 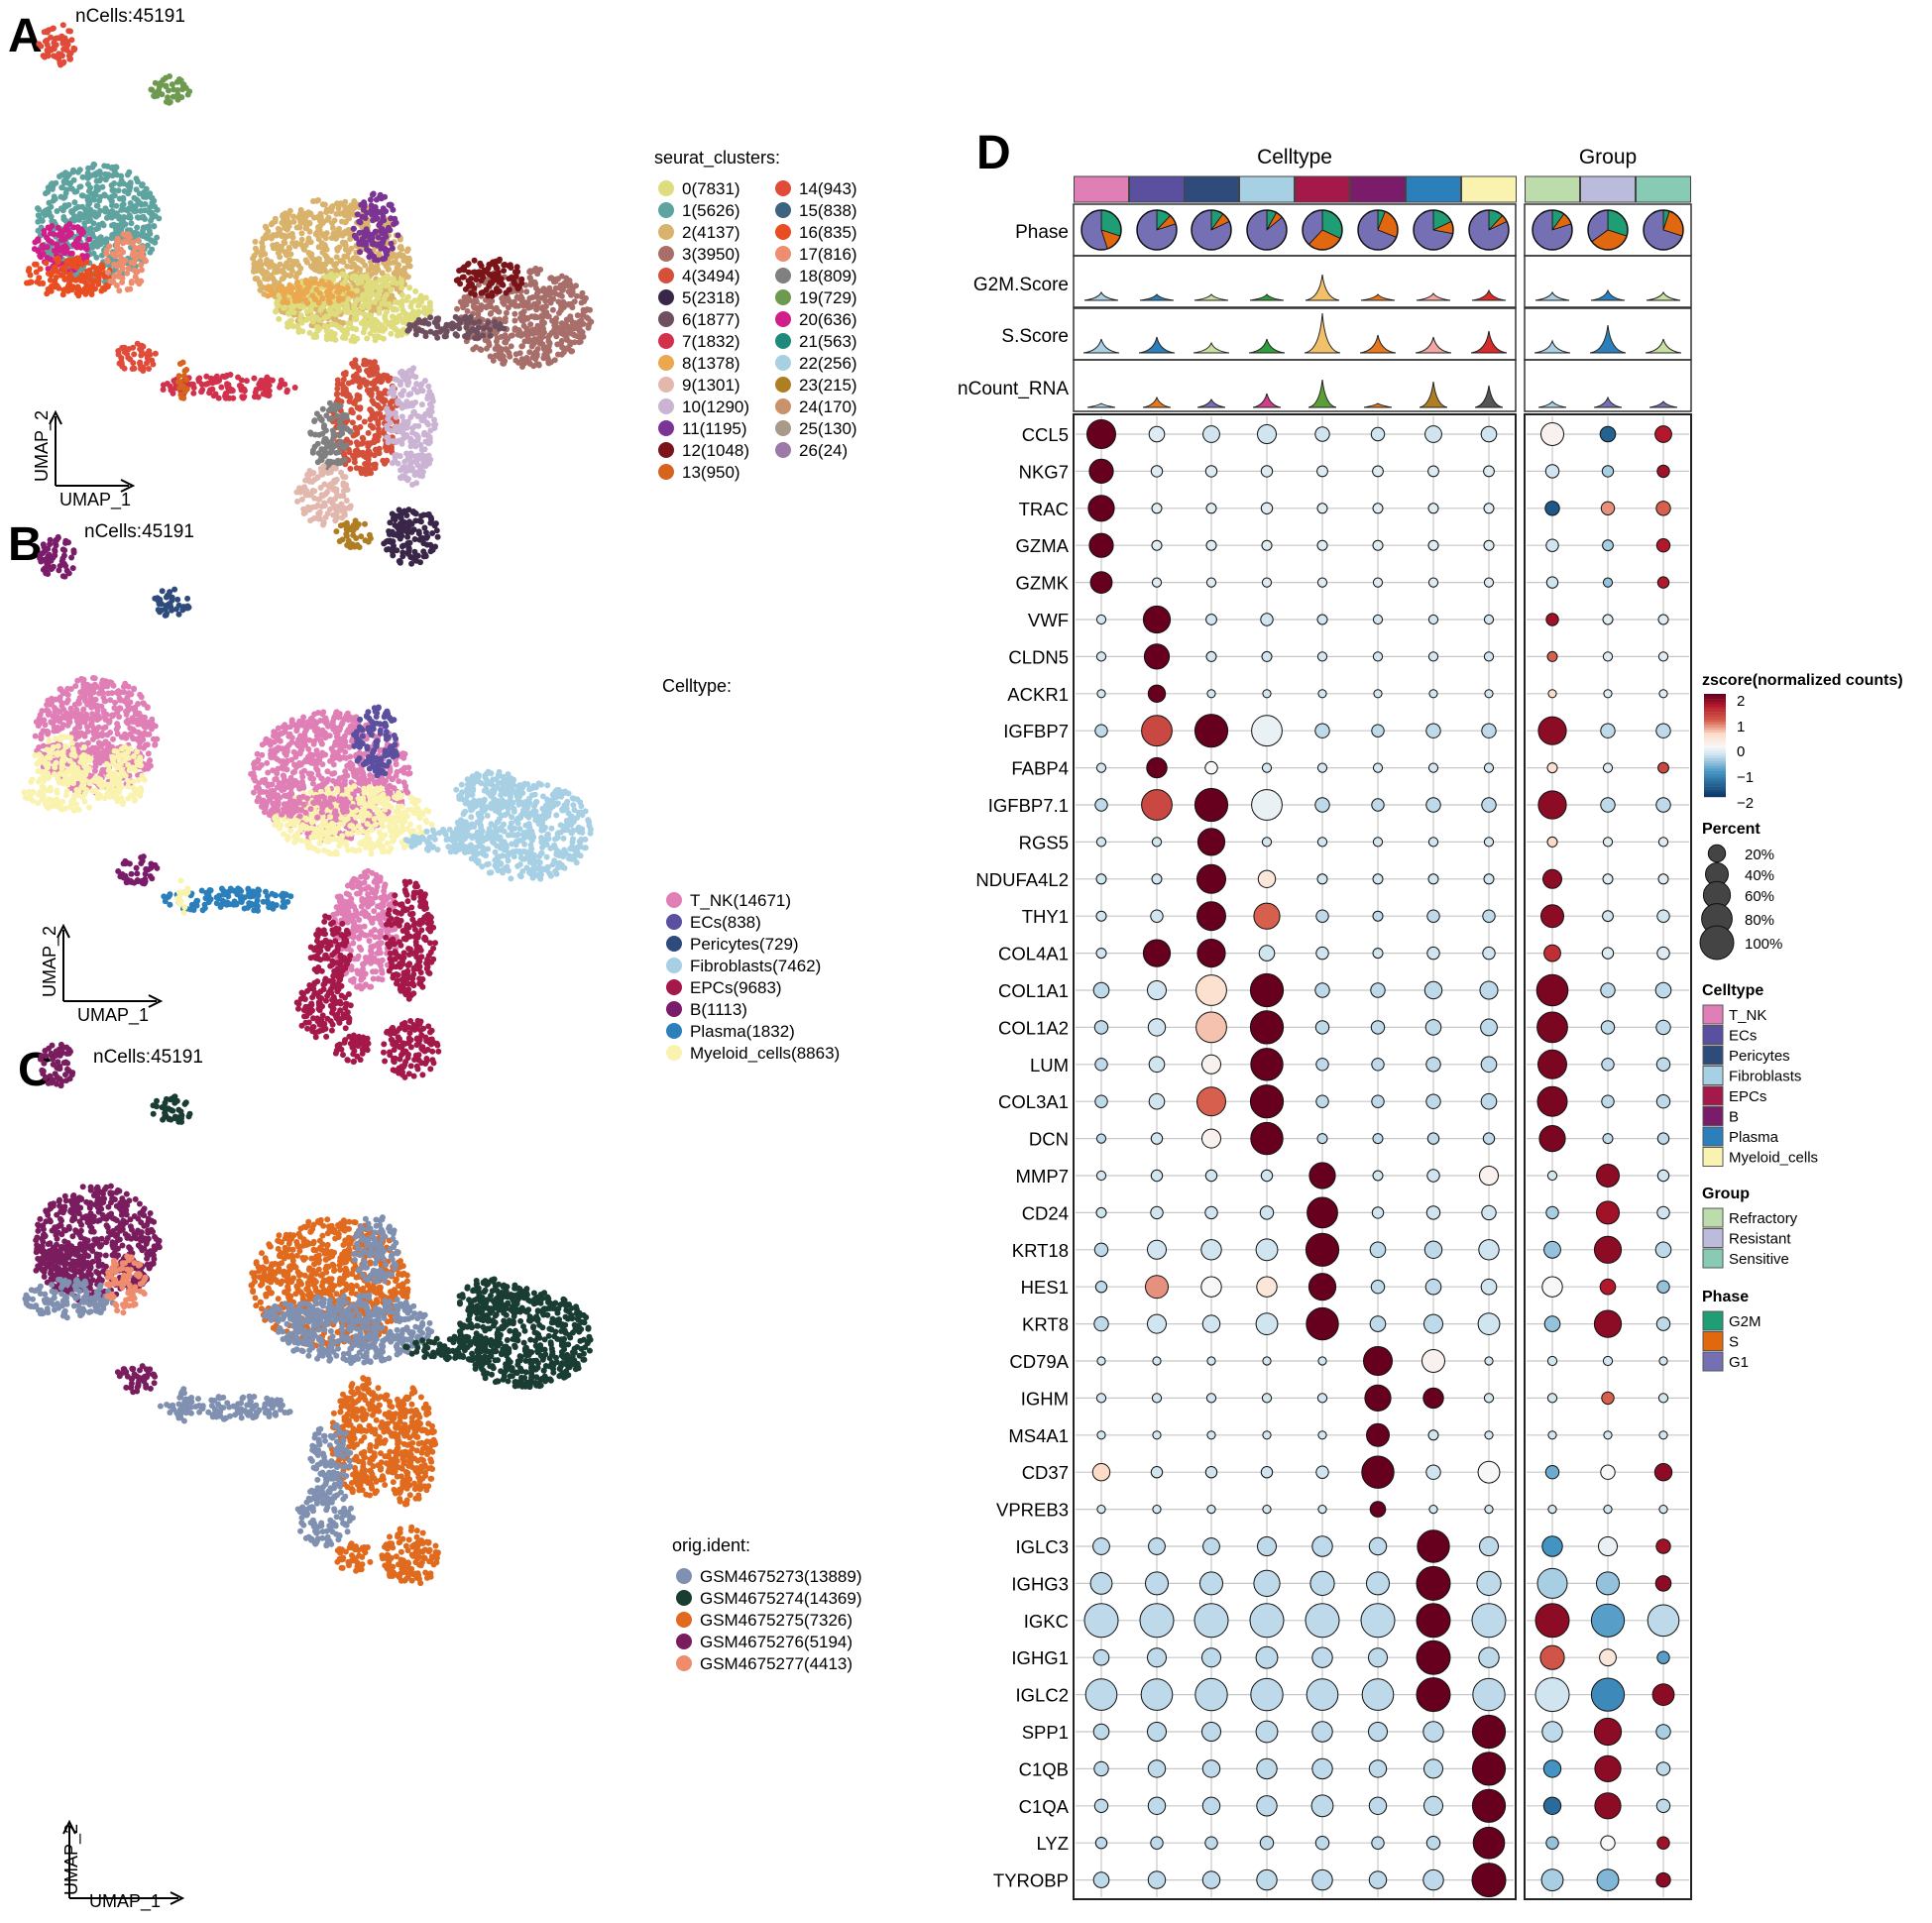 What do you see at coordinates (666, 275) in the screenshot?
I see `legend-swatch` at bounding box center [666, 275].